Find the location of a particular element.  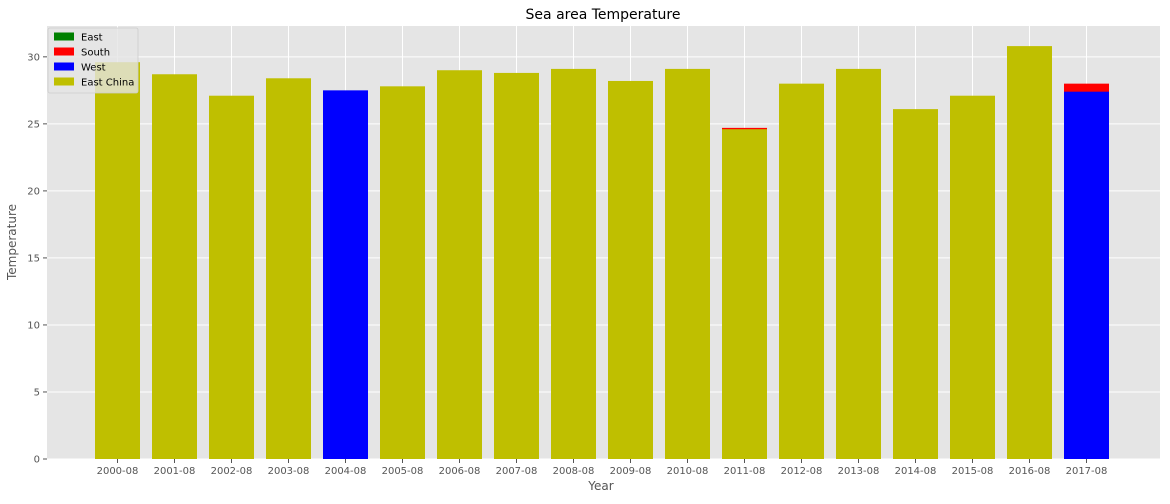

legend-label: East is located at coordinates (92, 38).